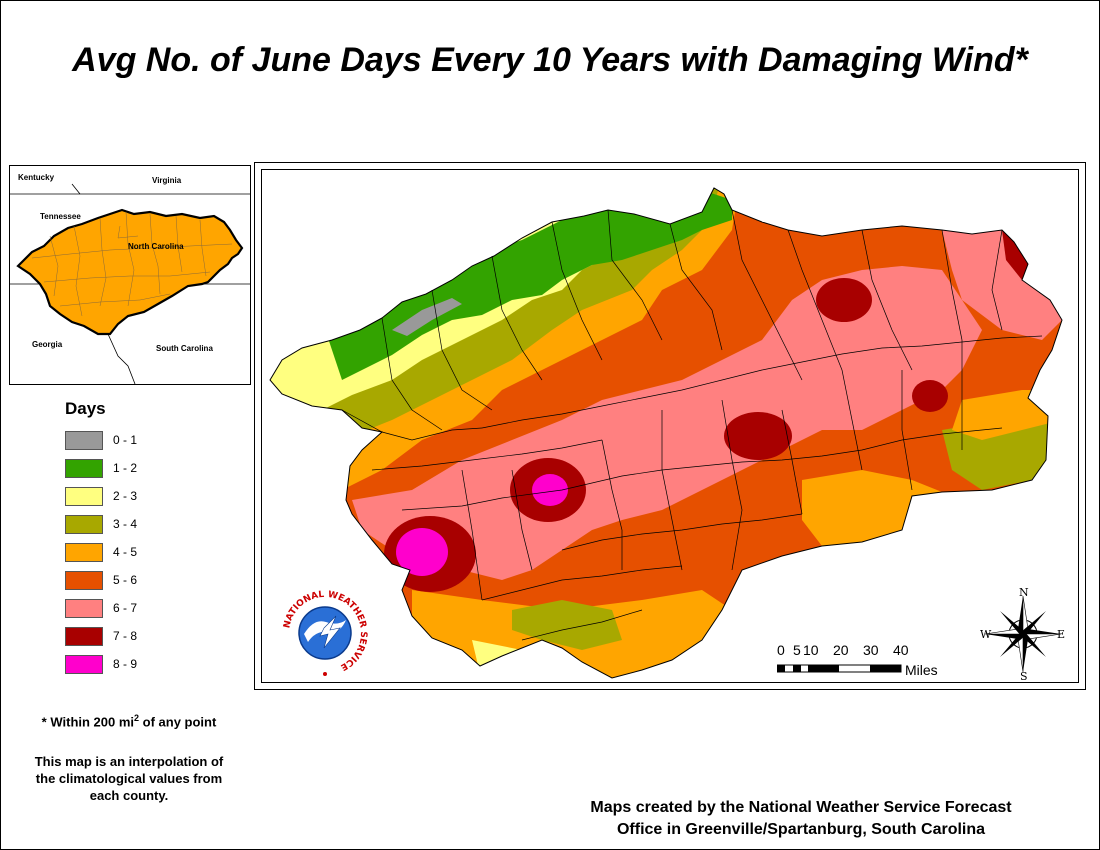  What do you see at coordinates (422, 552) in the screenshot?
I see `zone-8-9-southwest` at bounding box center [422, 552].